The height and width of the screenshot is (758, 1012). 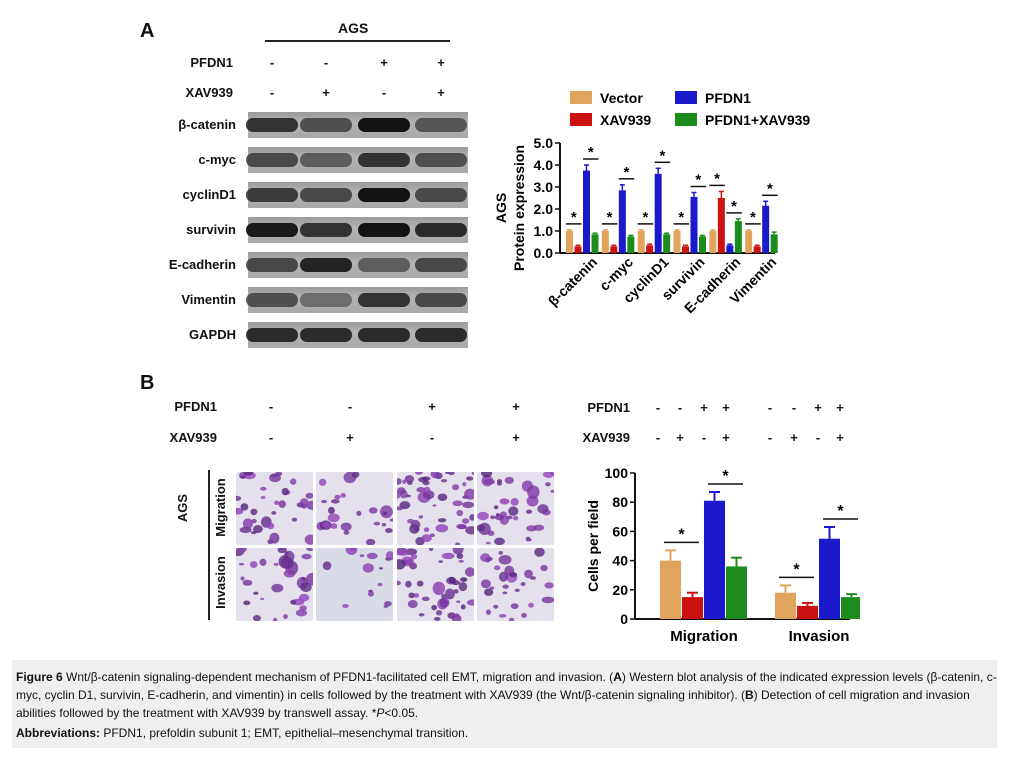 I want to click on transwell-image, so click(x=515, y=508).